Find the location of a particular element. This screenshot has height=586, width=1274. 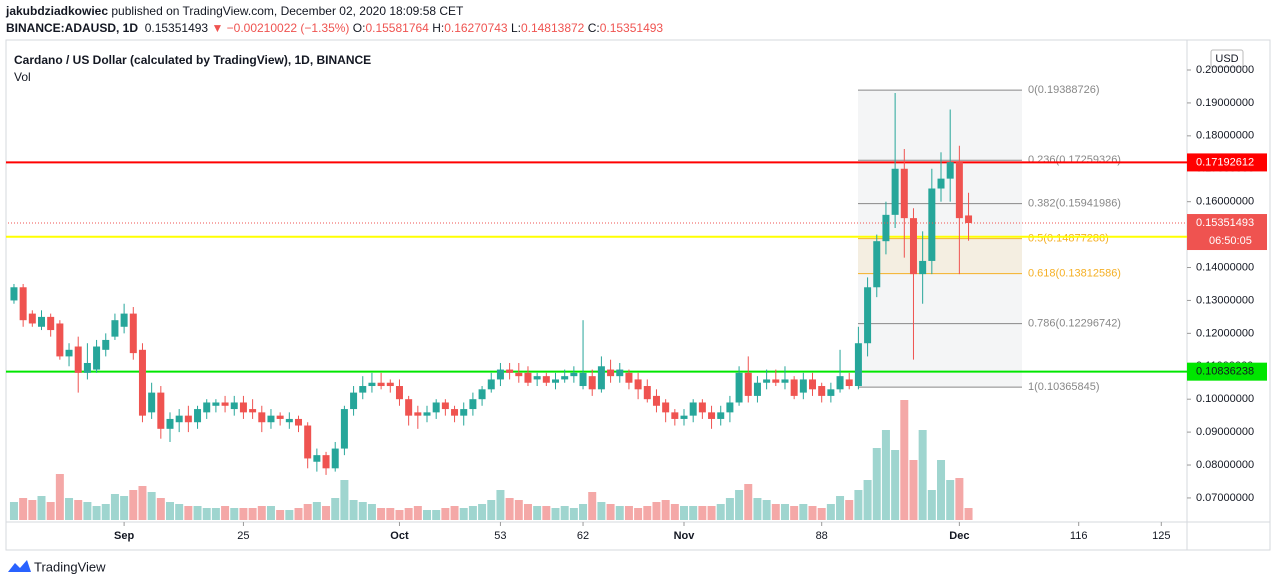

fib-label: 0.786(0.12296742) is located at coordinates (1074, 323).